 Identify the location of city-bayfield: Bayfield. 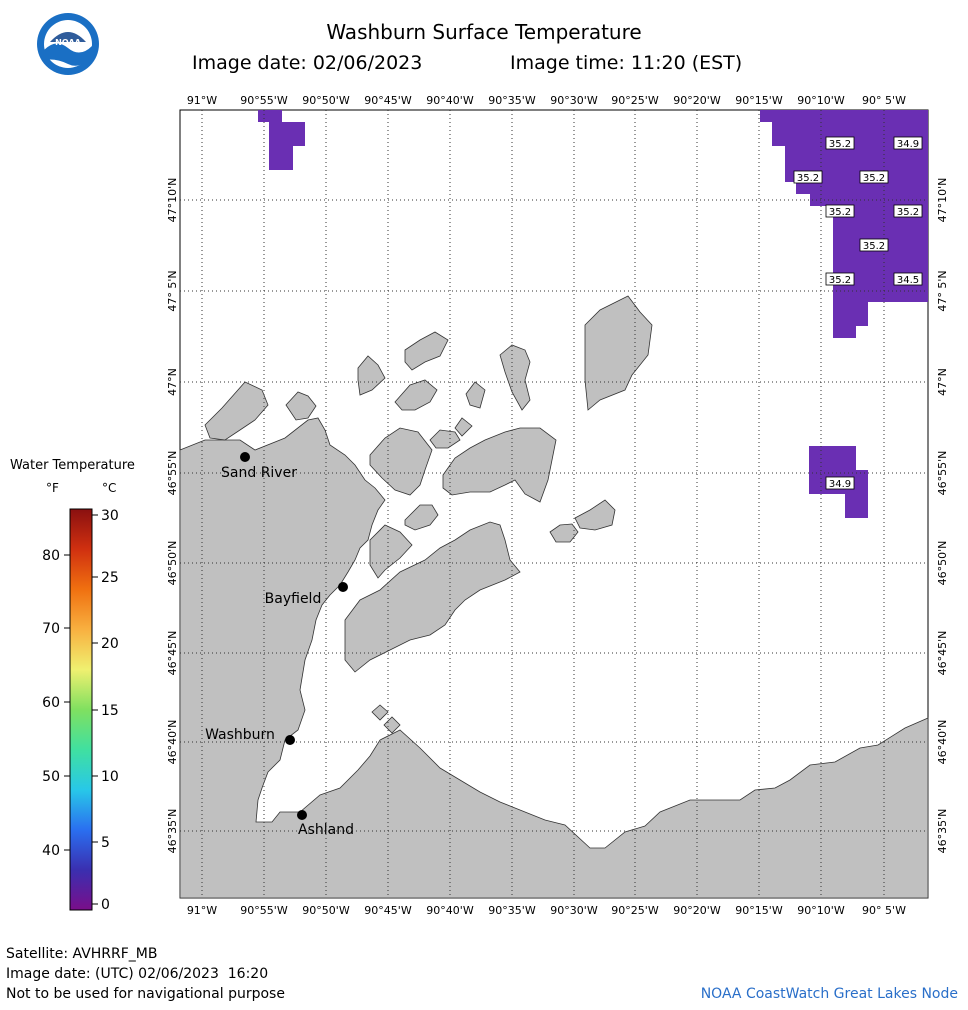
(306, 594).